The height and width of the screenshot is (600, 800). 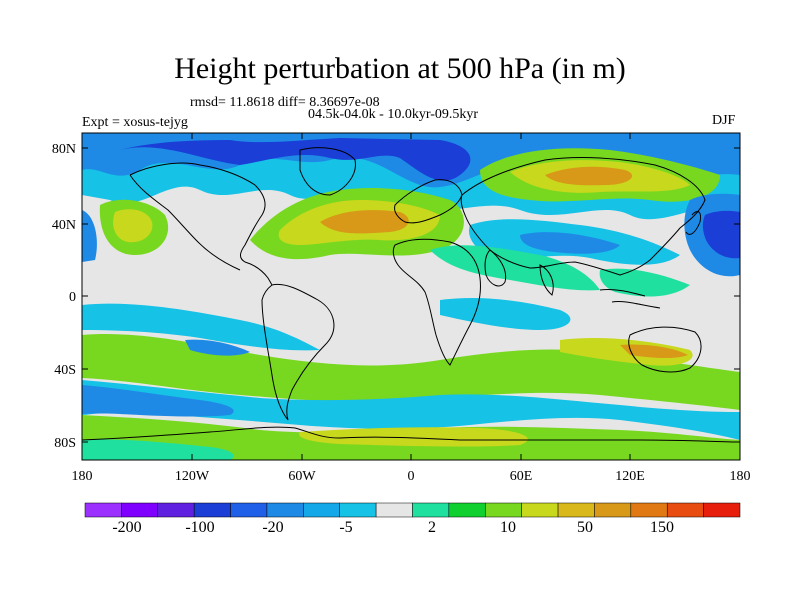 I want to click on lon-label: 120E, so click(x=630, y=476).